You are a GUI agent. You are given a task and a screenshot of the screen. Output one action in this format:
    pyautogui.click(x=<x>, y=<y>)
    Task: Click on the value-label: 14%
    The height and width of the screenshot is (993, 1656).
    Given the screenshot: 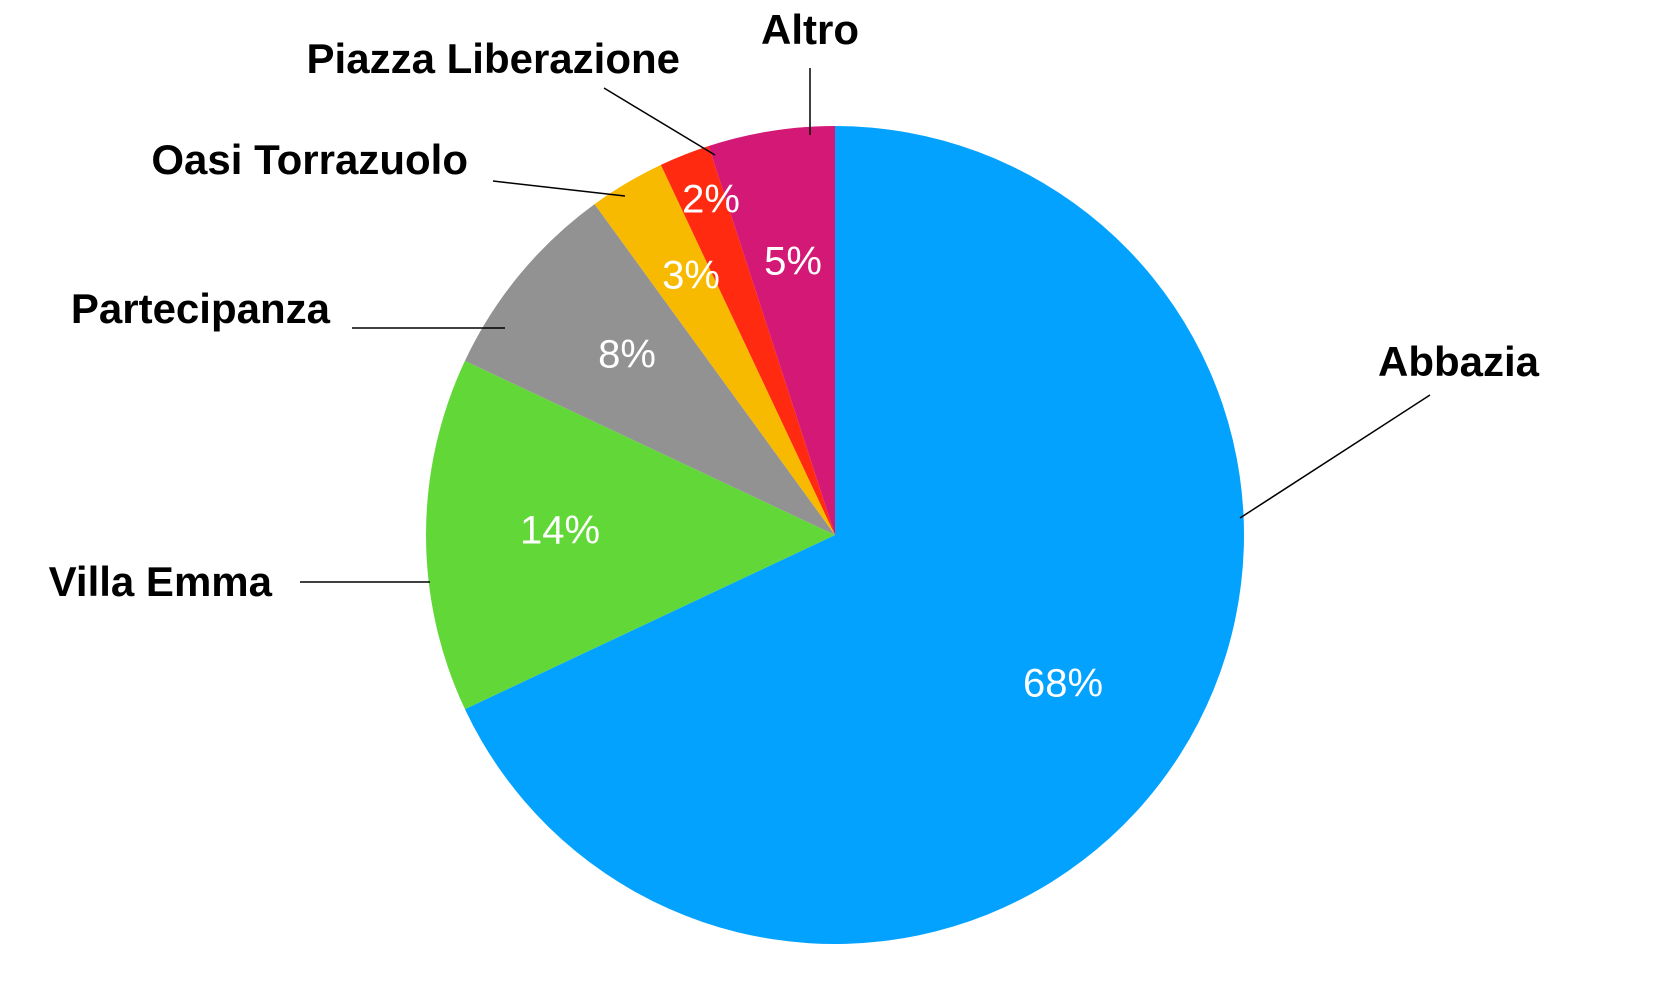 What is the action you would take?
    pyautogui.click(x=560, y=531)
    